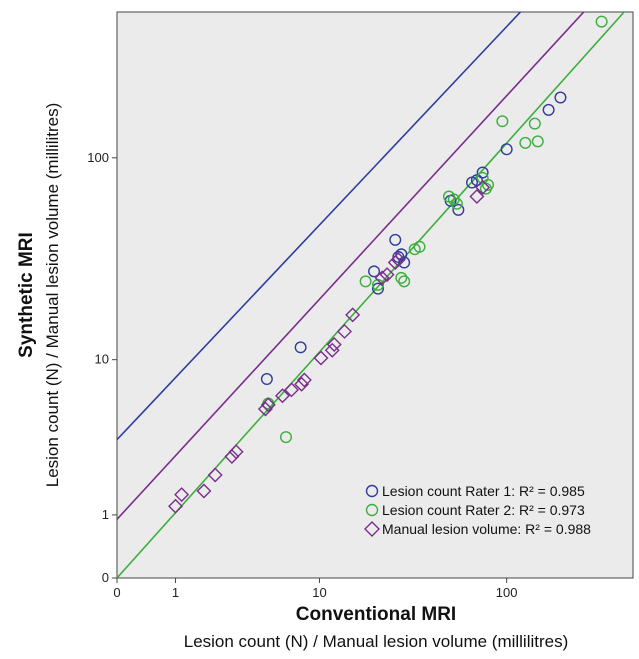 The image size is (639, 659). What do you see at coordinates (105, 514) in the screenshot?
I see `y-tick-label: 1` at bounding box center [105, 514].